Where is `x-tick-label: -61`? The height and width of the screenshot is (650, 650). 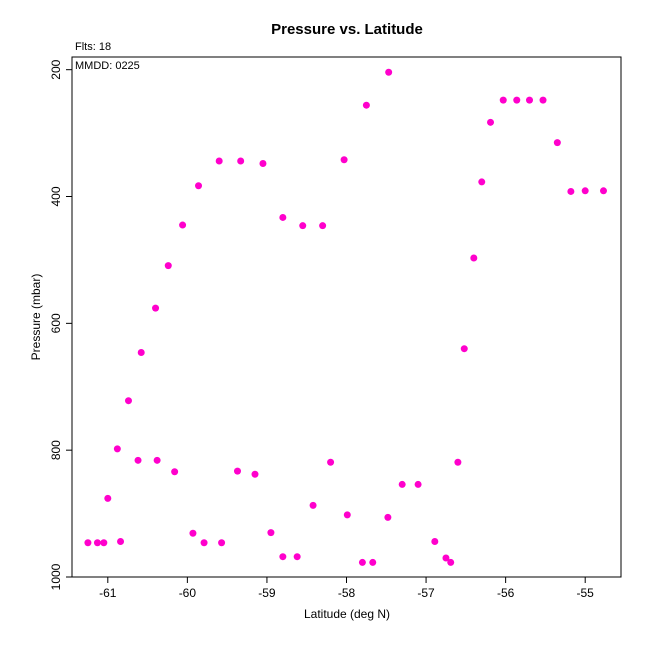 x-tick-label: -61 is located at coordinates (108, 593).